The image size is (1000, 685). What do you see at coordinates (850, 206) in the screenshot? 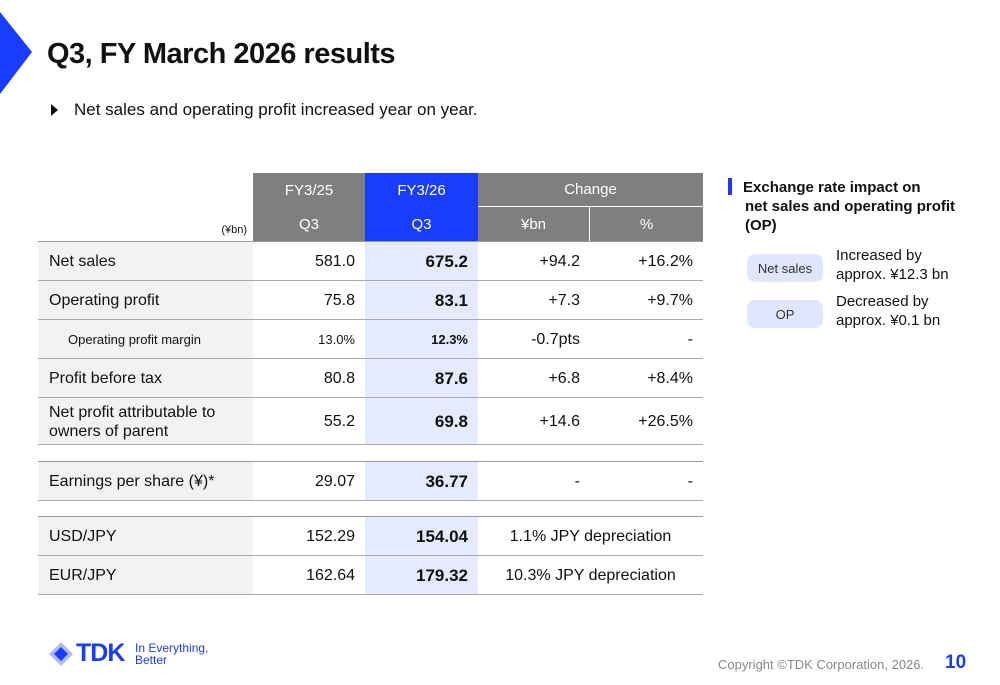
I see `side-title: net sales and operating profit` at bounding box center [850, 206].